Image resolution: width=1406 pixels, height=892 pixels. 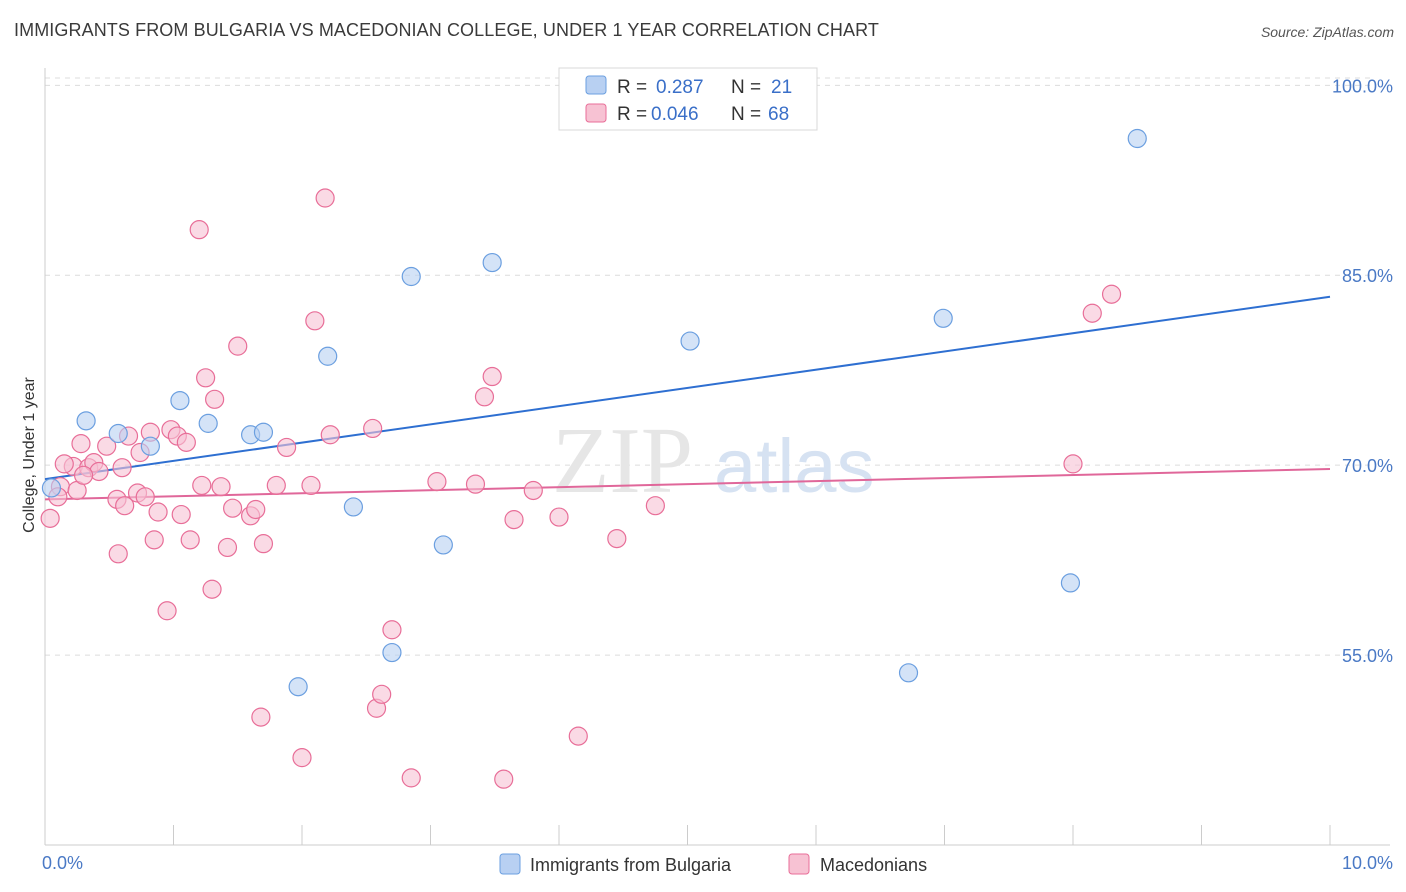 I want to click on y-tick-label: 55.0%, so click(x=1367, y=656).